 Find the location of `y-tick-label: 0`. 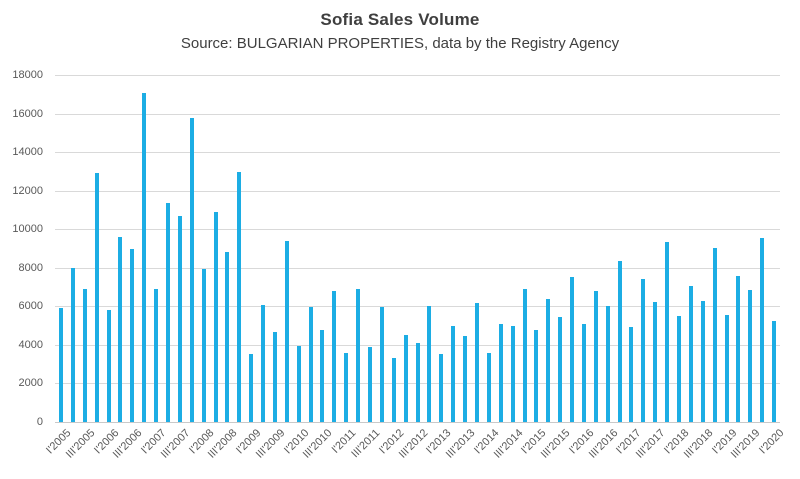

y-tick-label: 0 is located at coordinates (39, 422).